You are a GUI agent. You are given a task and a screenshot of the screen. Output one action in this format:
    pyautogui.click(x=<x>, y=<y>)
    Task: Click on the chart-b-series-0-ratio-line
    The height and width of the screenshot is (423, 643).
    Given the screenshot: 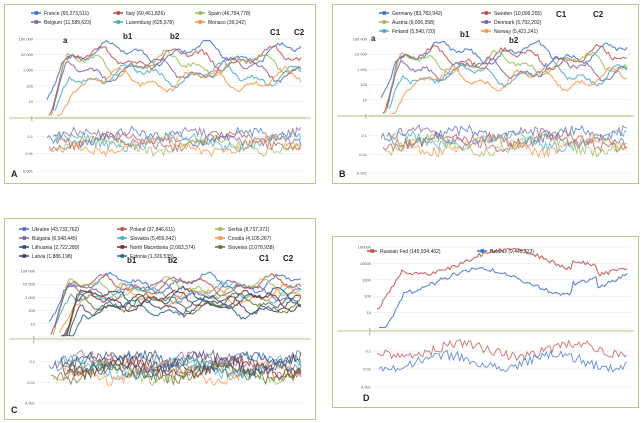 What is the action you would take?
    pyautogui.click(x=504, y=137)
    